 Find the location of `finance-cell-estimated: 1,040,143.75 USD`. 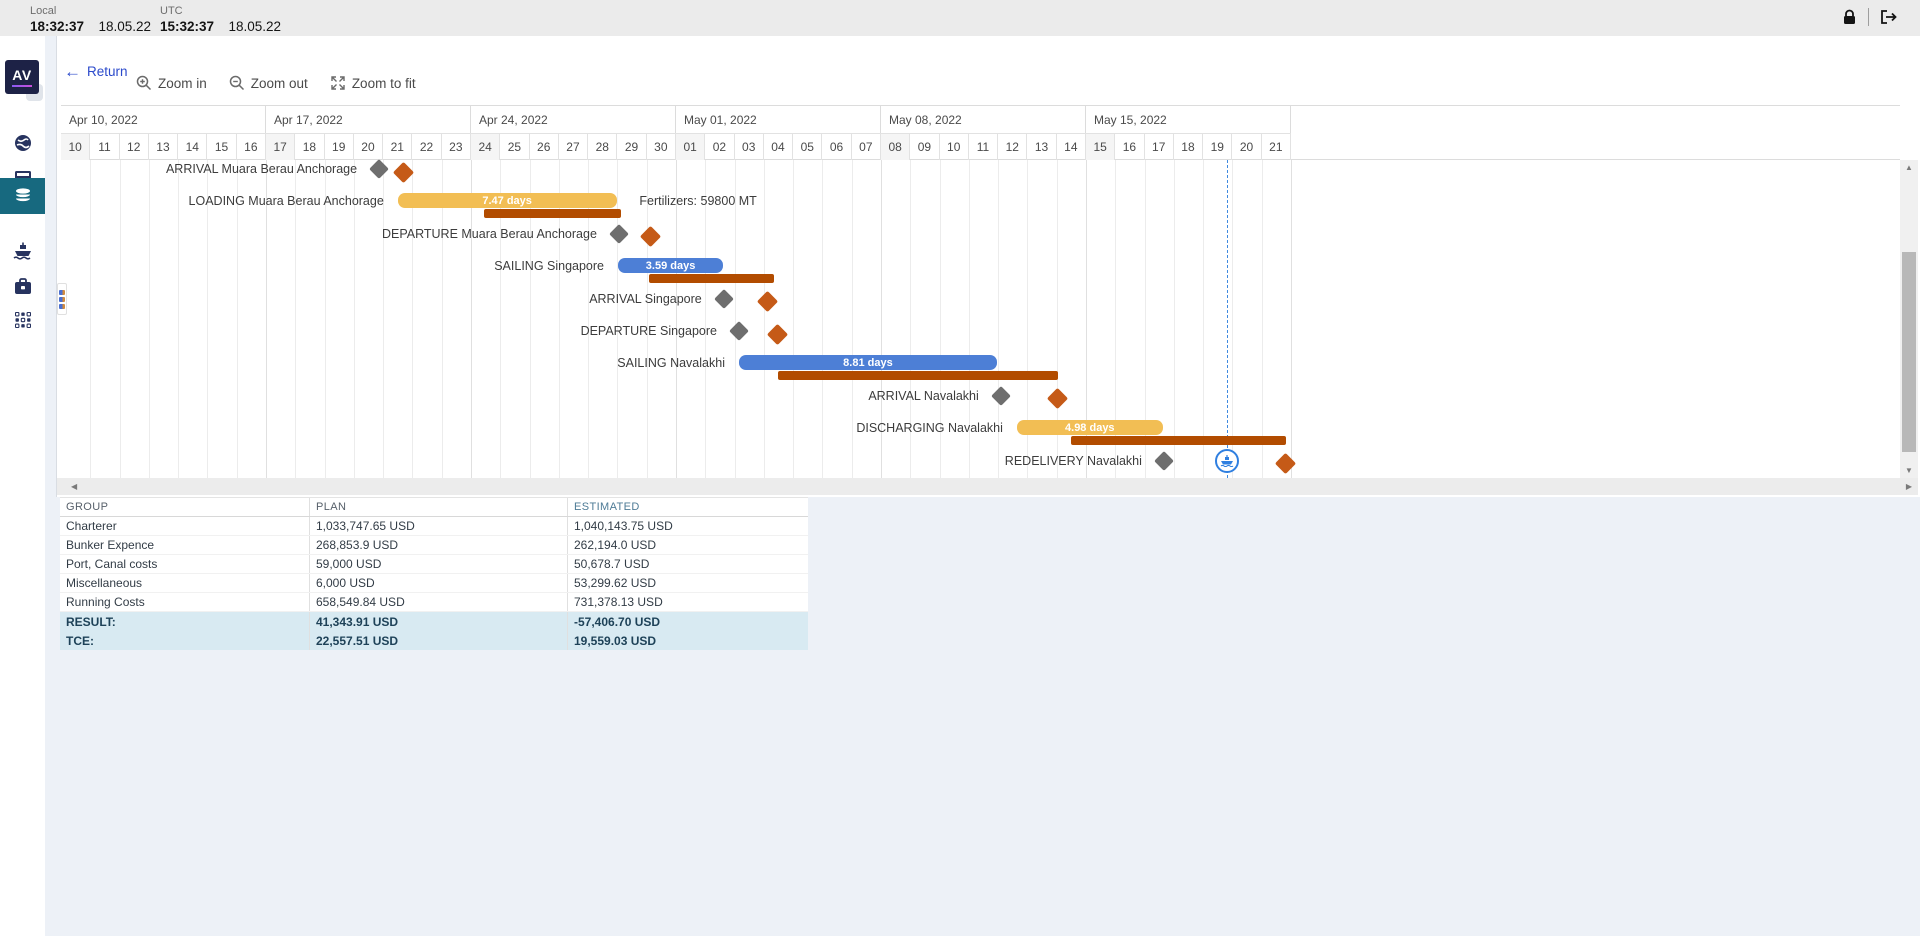

finance-cell-estimated: 1,040,143.75 USD is located at coordinates (623, 526).